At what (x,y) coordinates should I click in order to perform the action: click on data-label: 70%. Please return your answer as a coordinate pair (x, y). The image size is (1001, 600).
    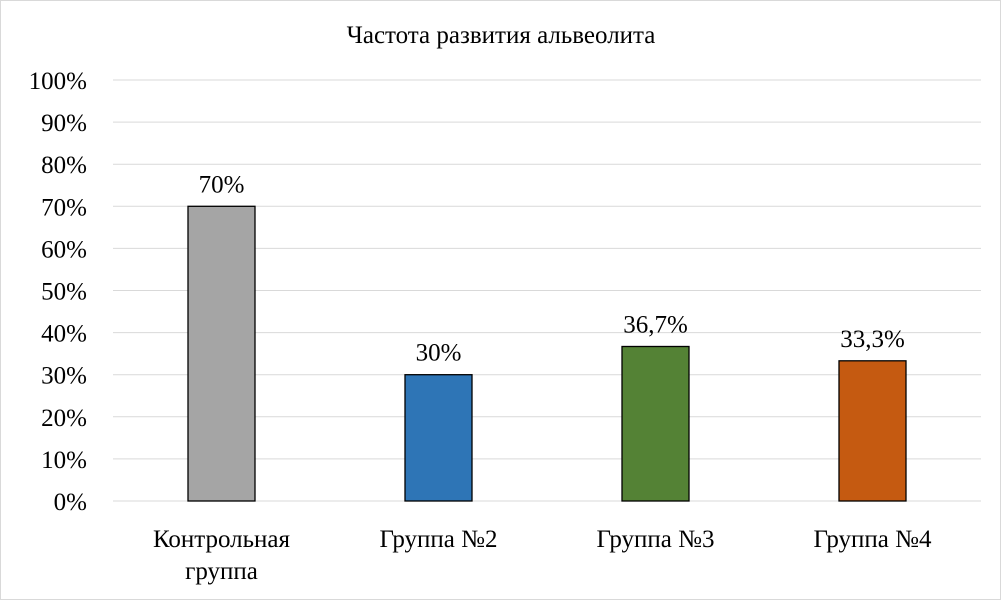
    Looking at the image, I should click on (222, 184).